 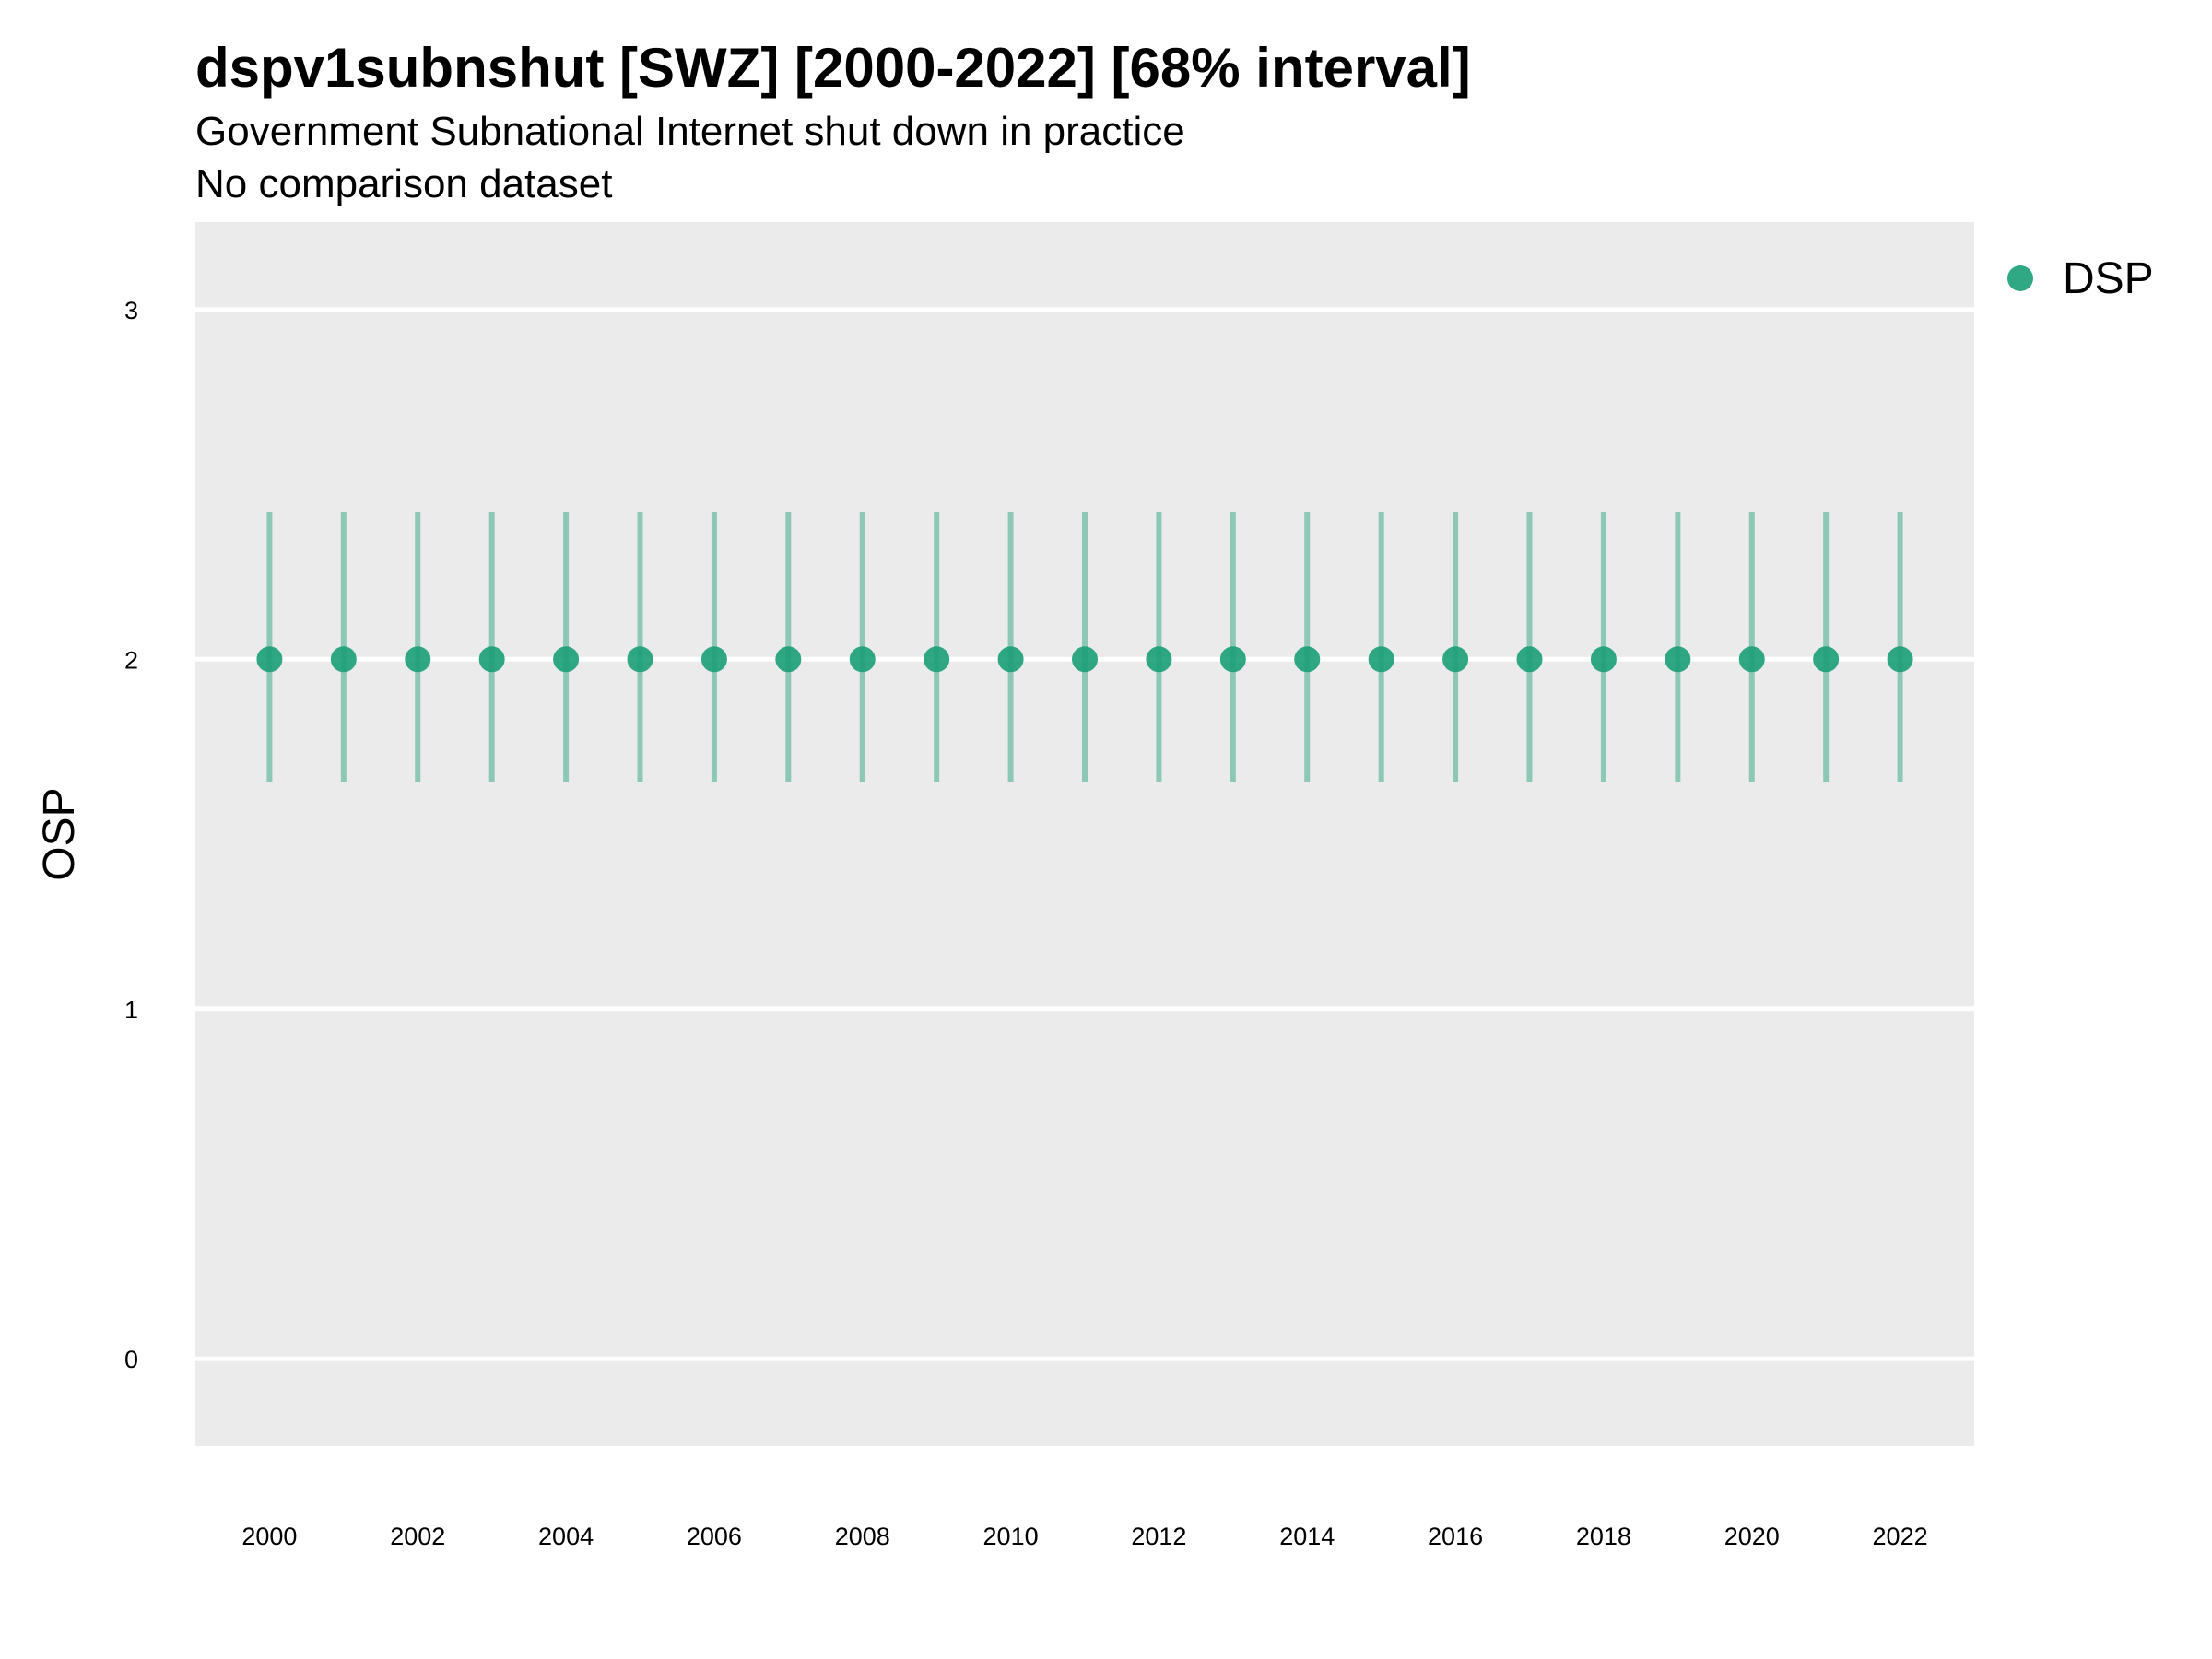 What do you see at coordinates (1307, 1536) in the screenshot?
I see `x-tick-label: 2014` at bounding box center [1307, 1536].